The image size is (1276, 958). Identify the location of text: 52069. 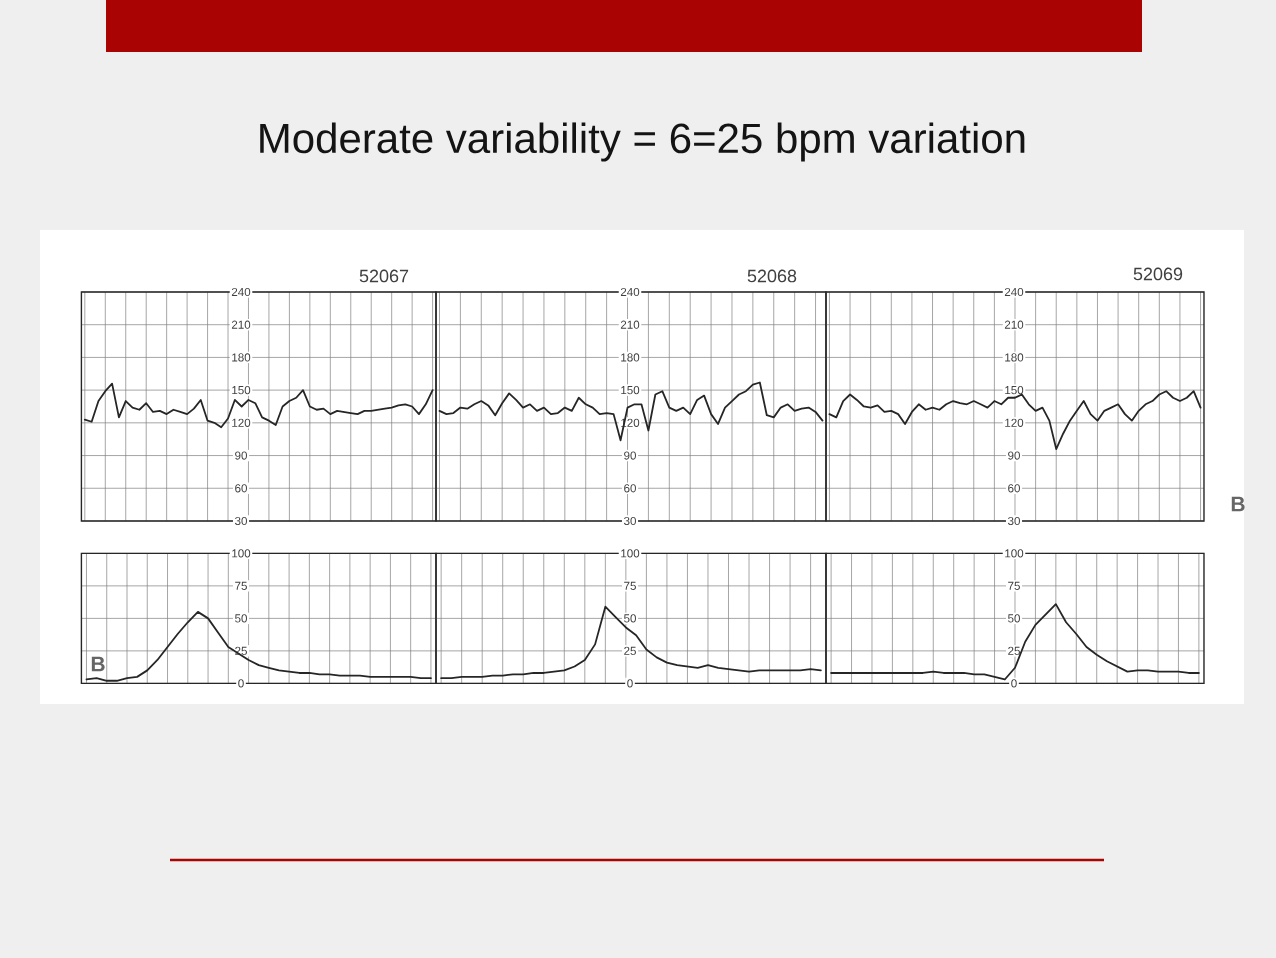
(1158, 274).